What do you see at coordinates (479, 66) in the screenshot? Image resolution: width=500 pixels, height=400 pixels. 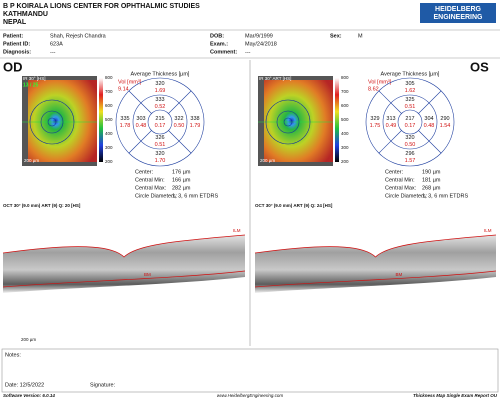 I see `eye-label: OS` at bounding box center [479, 66].